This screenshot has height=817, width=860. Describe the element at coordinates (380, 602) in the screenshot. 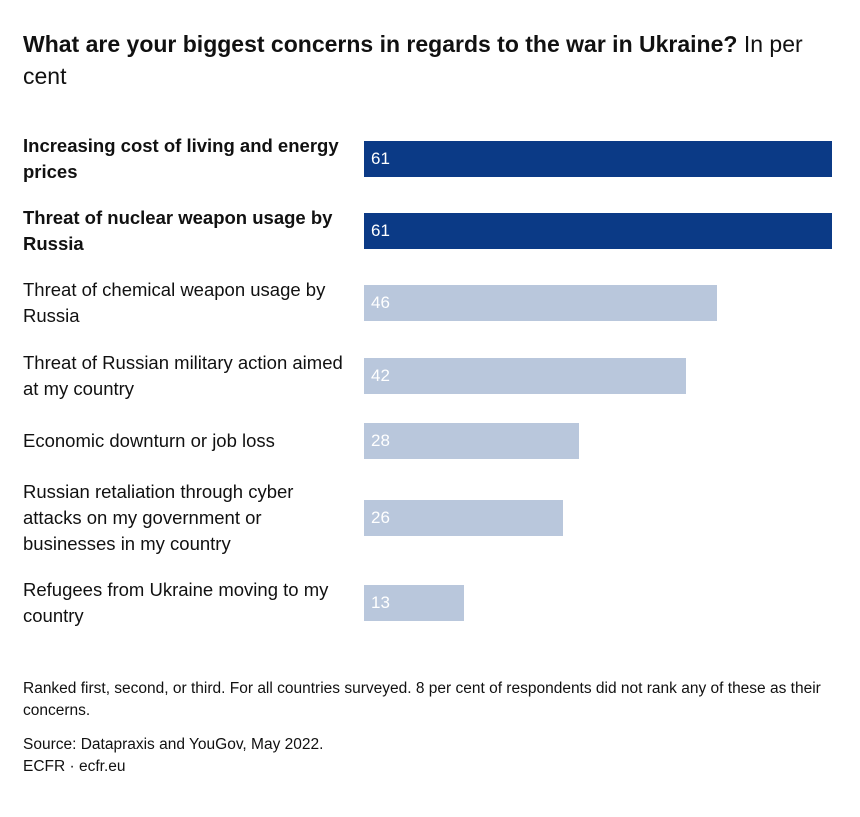

I see `value-label: 13` at that location.